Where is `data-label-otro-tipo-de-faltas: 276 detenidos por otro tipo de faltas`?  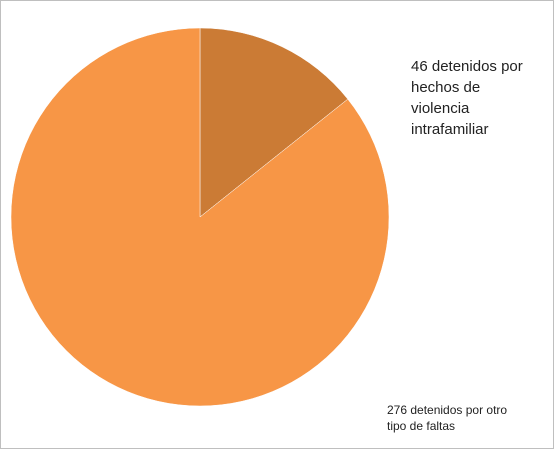
data-label-otro-tipo-de-faltas: 276 detenidos por otro tipo de faltas is located at coordinates (447, 418).